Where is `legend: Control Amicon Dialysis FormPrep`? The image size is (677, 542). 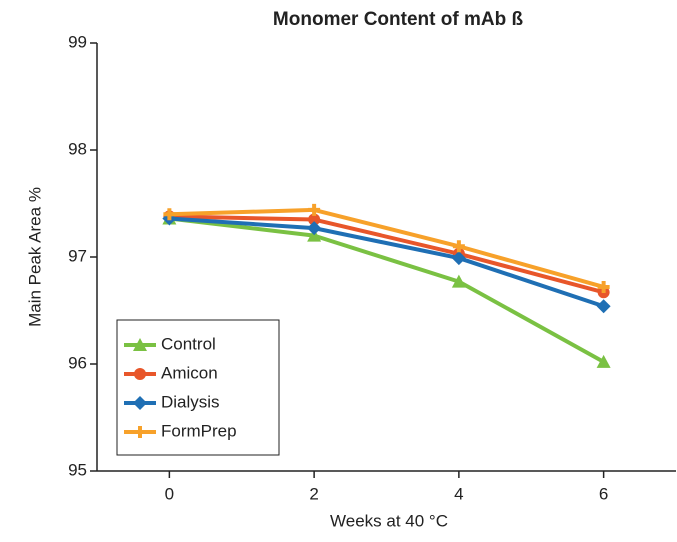 legend: Control Amicon Dialysis FormPrep is located at coordinates (198, 387).